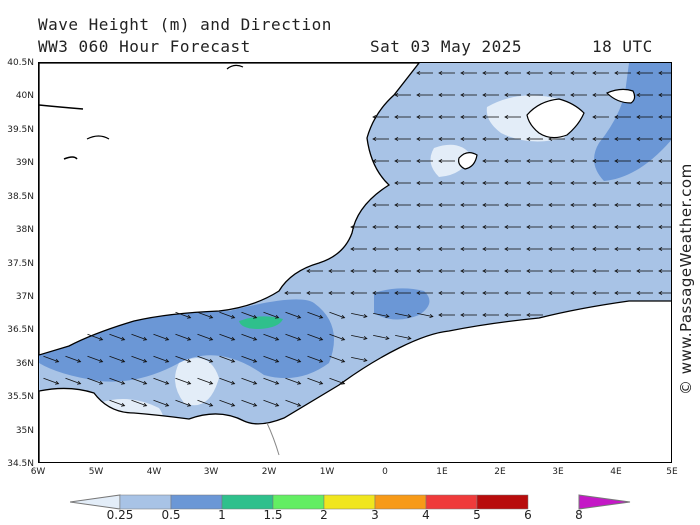 The image size is (700, 525). Describe the element at coordinates (24, 163) in the screenshot. I see `lat-label: 39N` at that location.